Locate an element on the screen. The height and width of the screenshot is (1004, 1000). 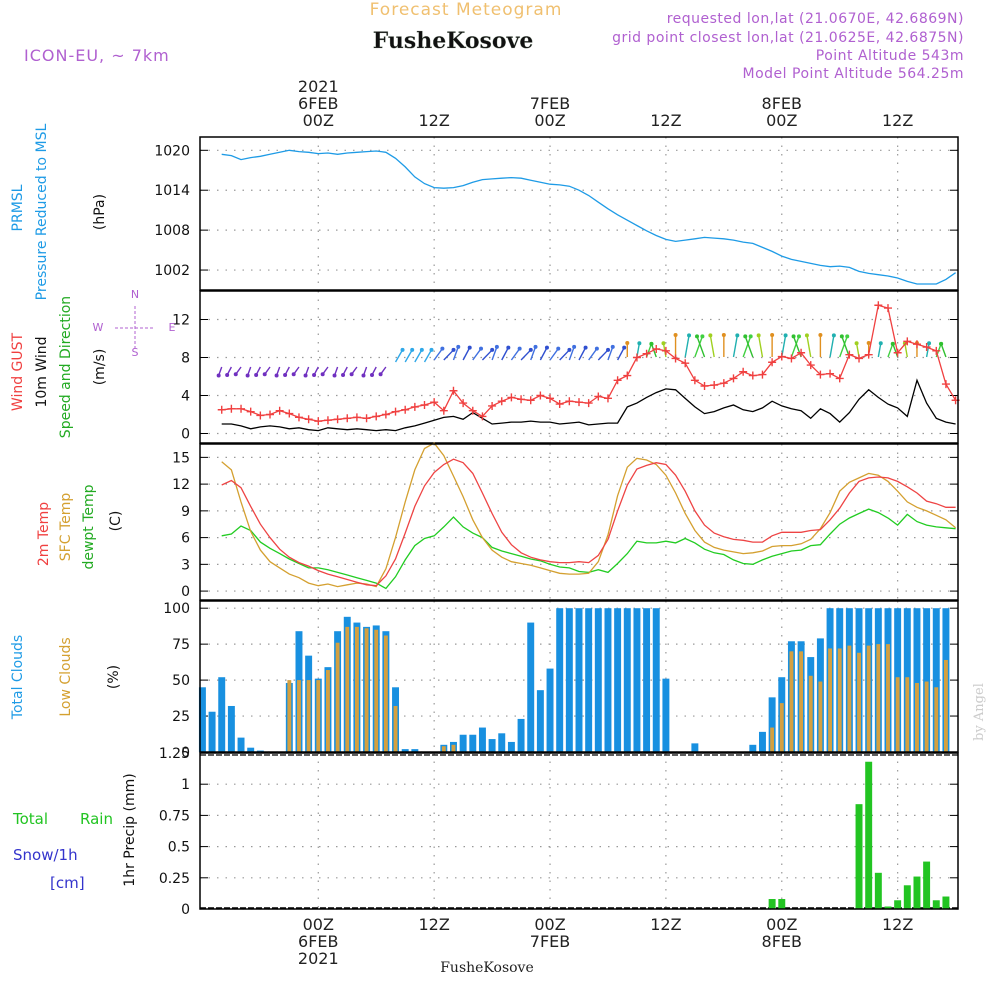
temp2m-label: 2m Temp is located at coordinates (44, 534).